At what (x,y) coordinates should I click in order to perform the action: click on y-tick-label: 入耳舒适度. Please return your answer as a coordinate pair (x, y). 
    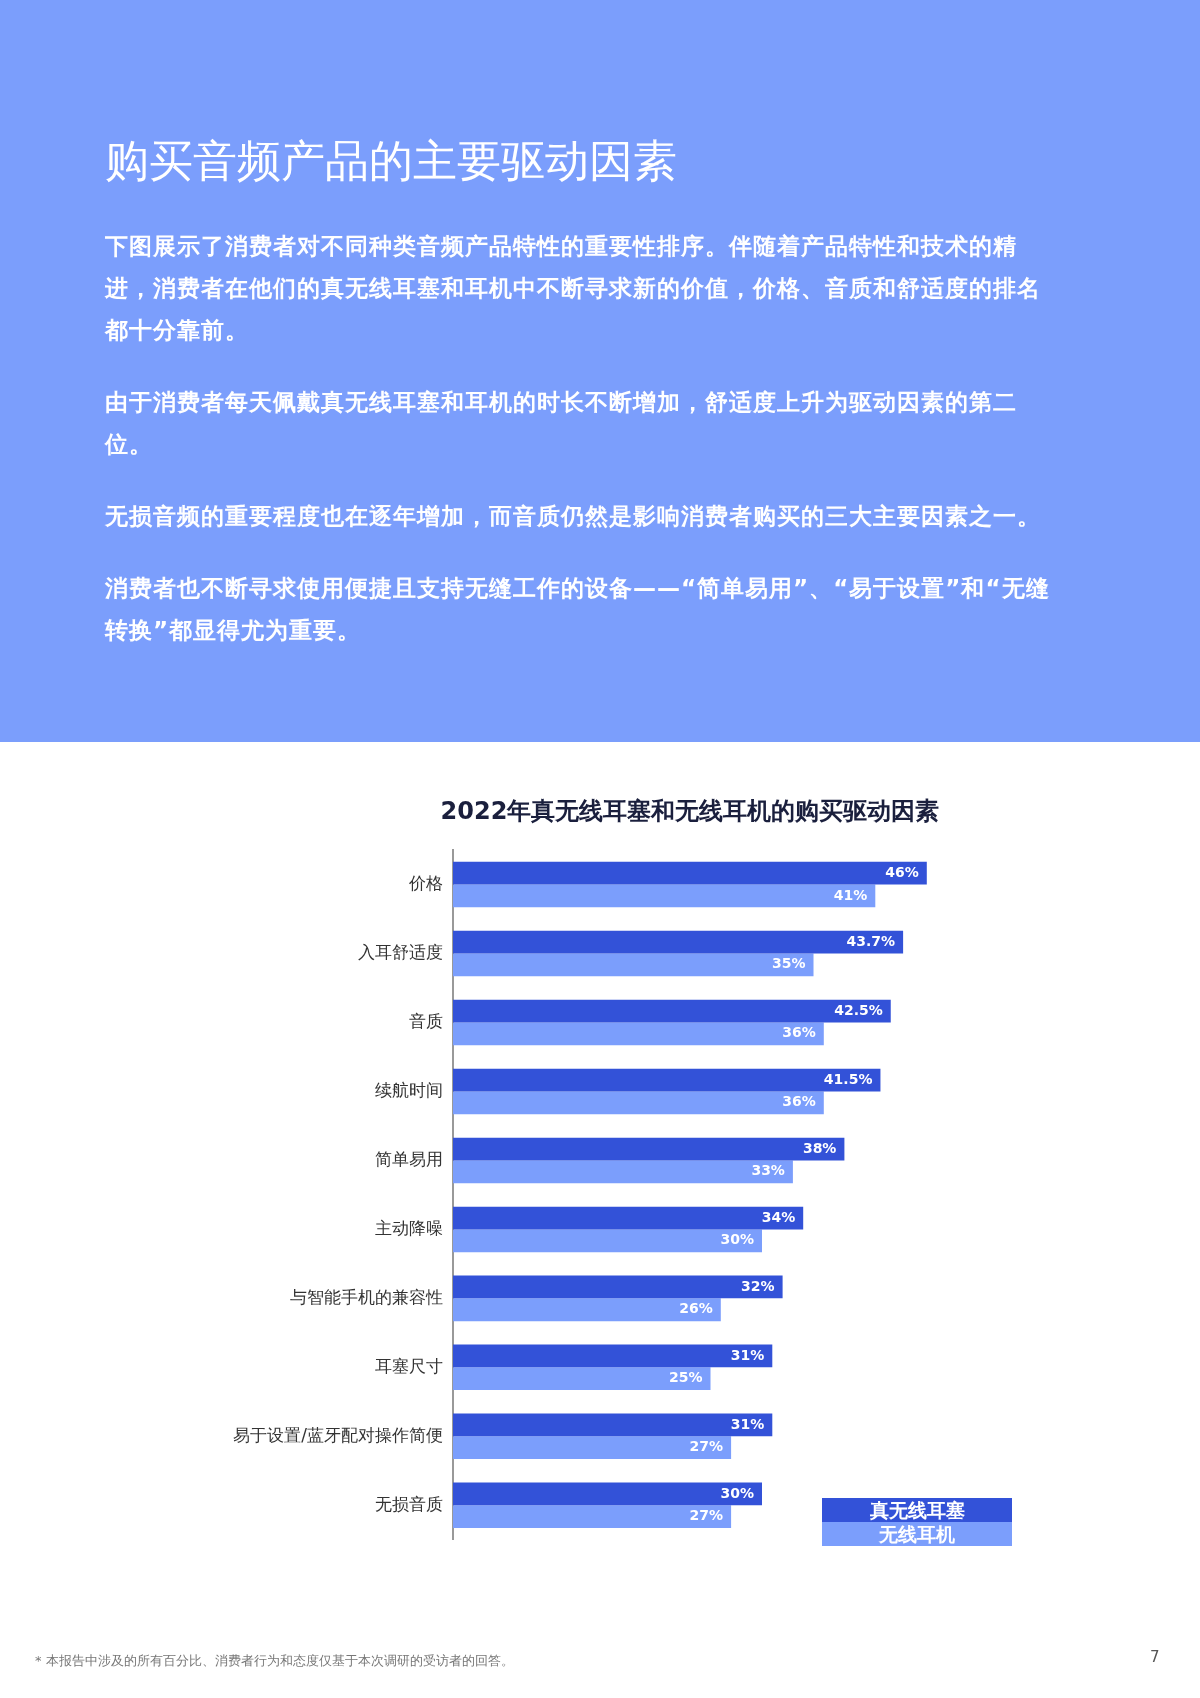
    Looking at the image, I should click on (400, 951).